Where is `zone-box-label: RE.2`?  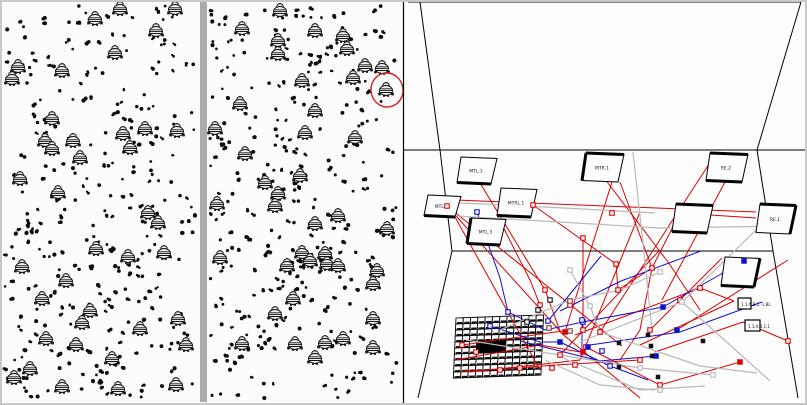
zone-box-label: RE.2 is located at coordinates (726, 169).